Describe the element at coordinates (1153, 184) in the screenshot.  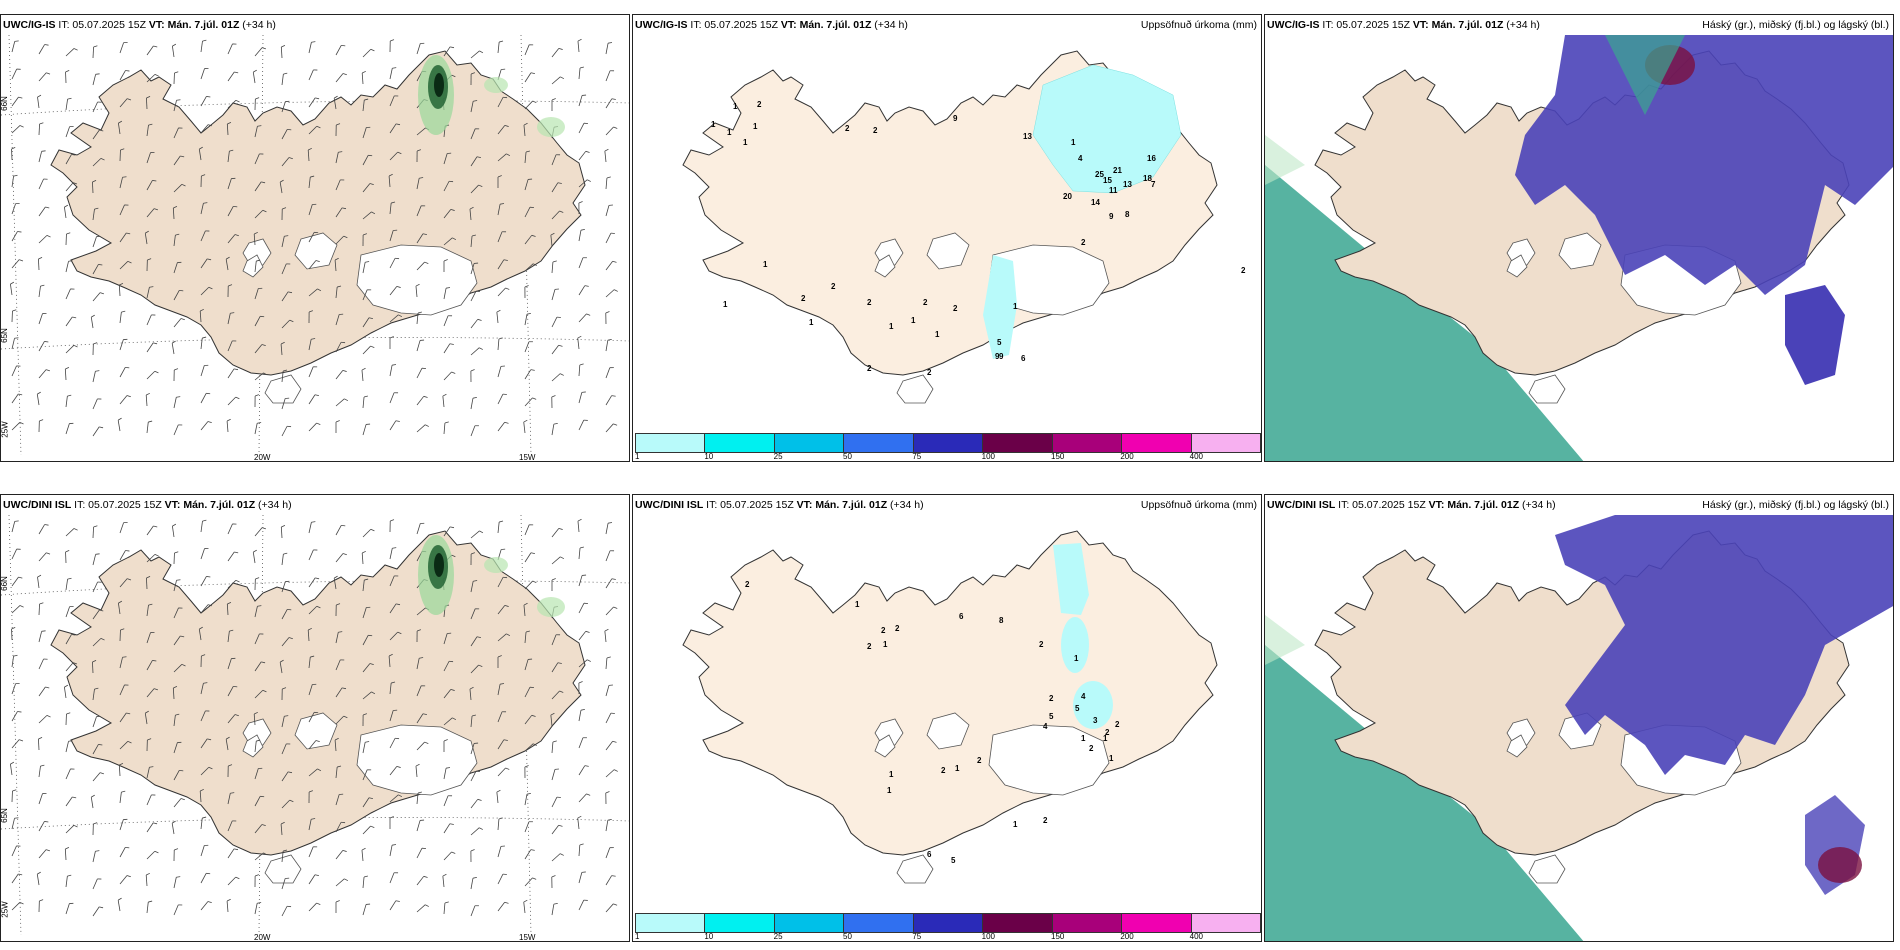
I see `precip-value: 7` at that location.